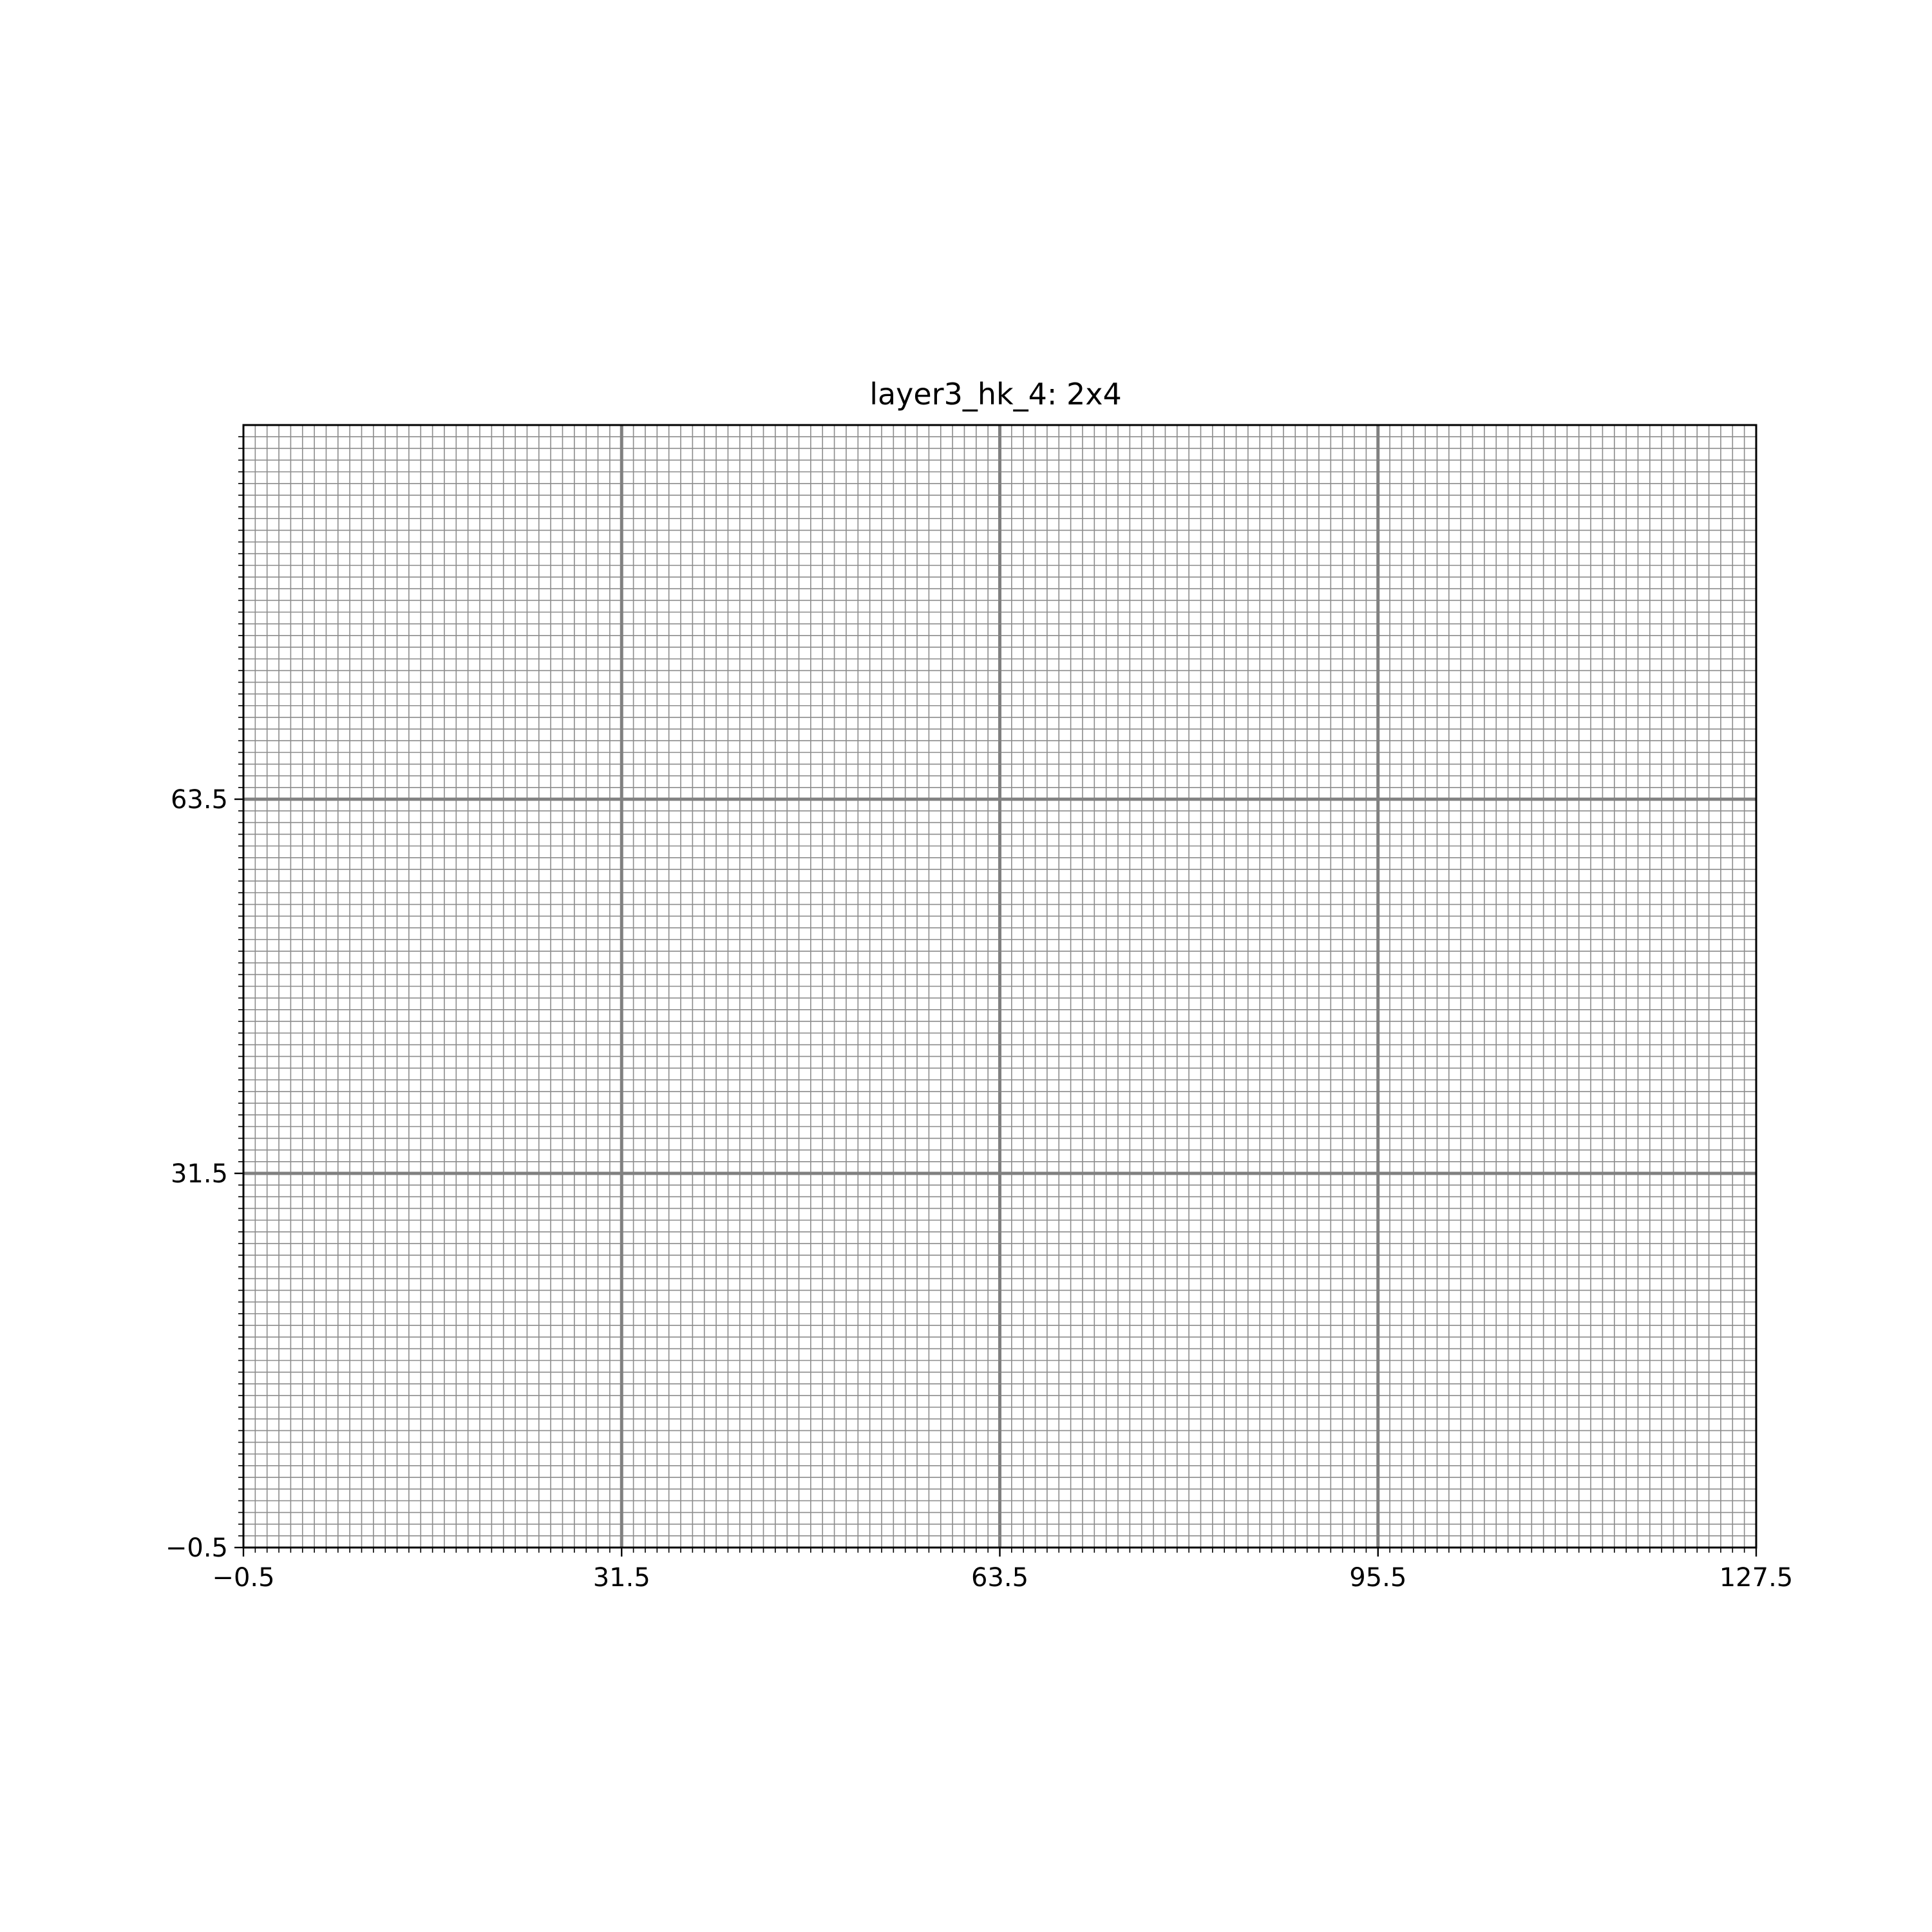  Describe the element at coordinates (199, 800) in the screenshot. I see `y-tick-label: 63.5` at that location.